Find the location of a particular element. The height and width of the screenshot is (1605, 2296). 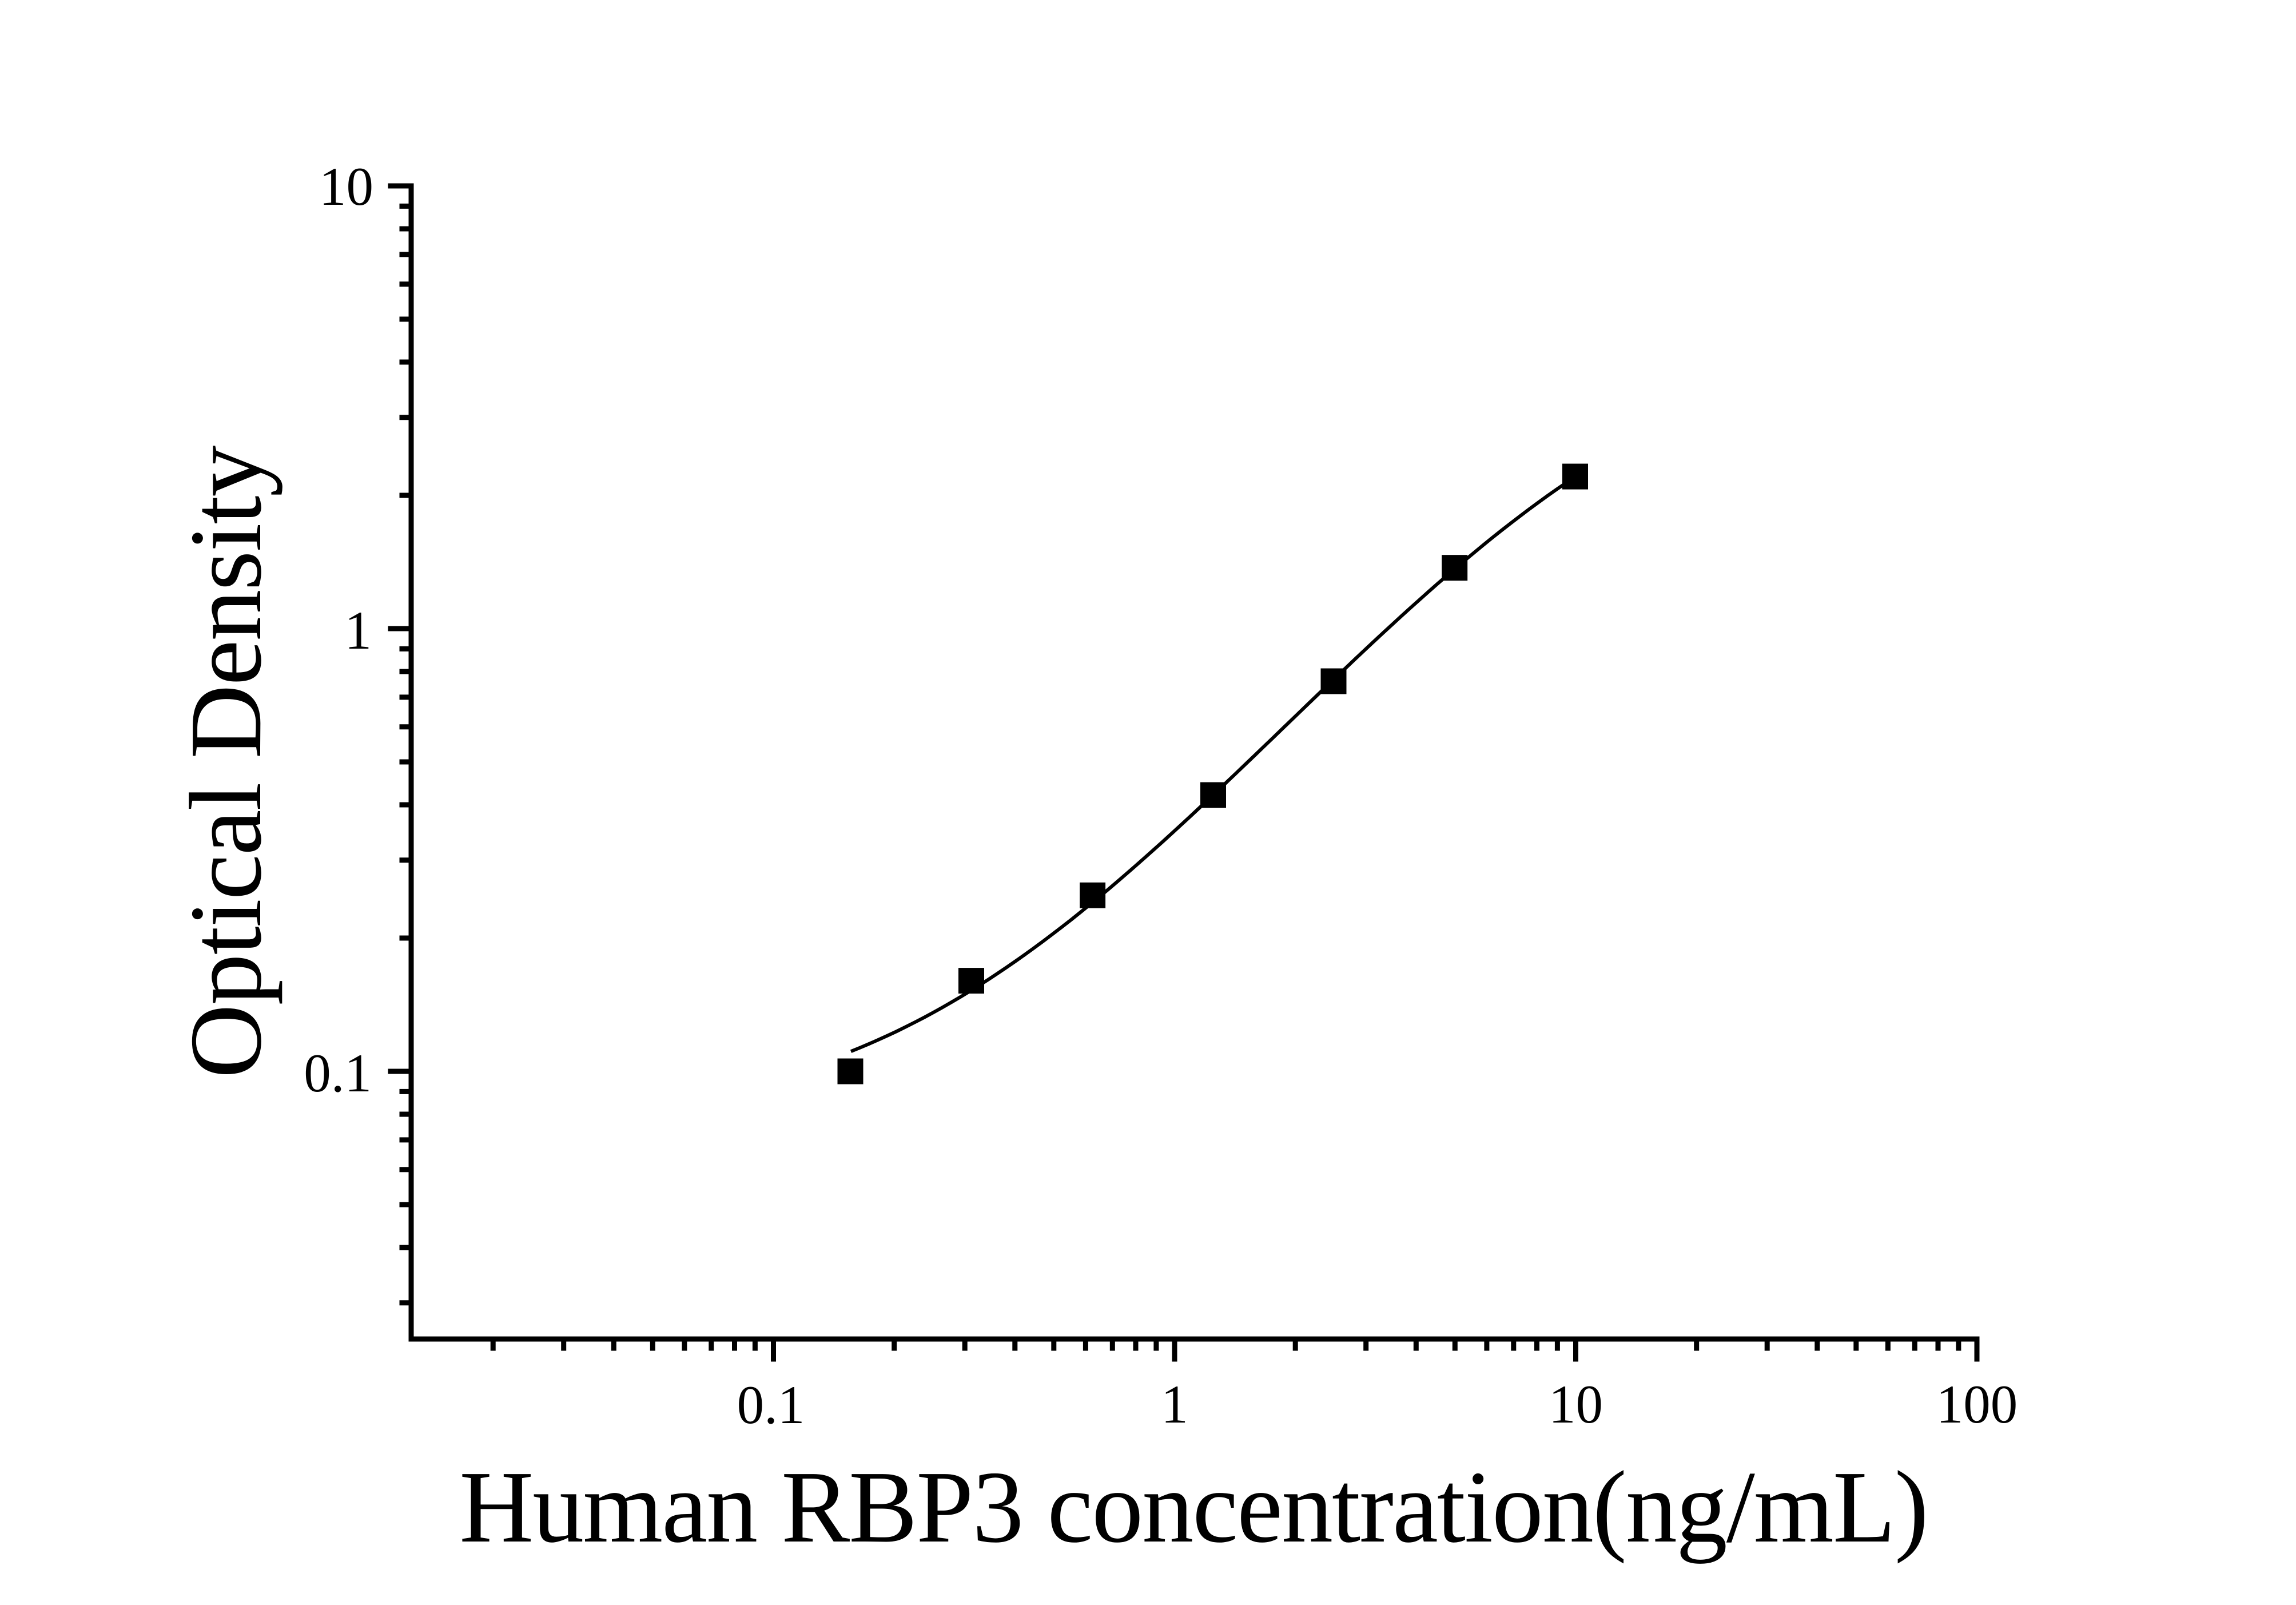

svg-text: Optical Density is located at coordinates (226, 762).